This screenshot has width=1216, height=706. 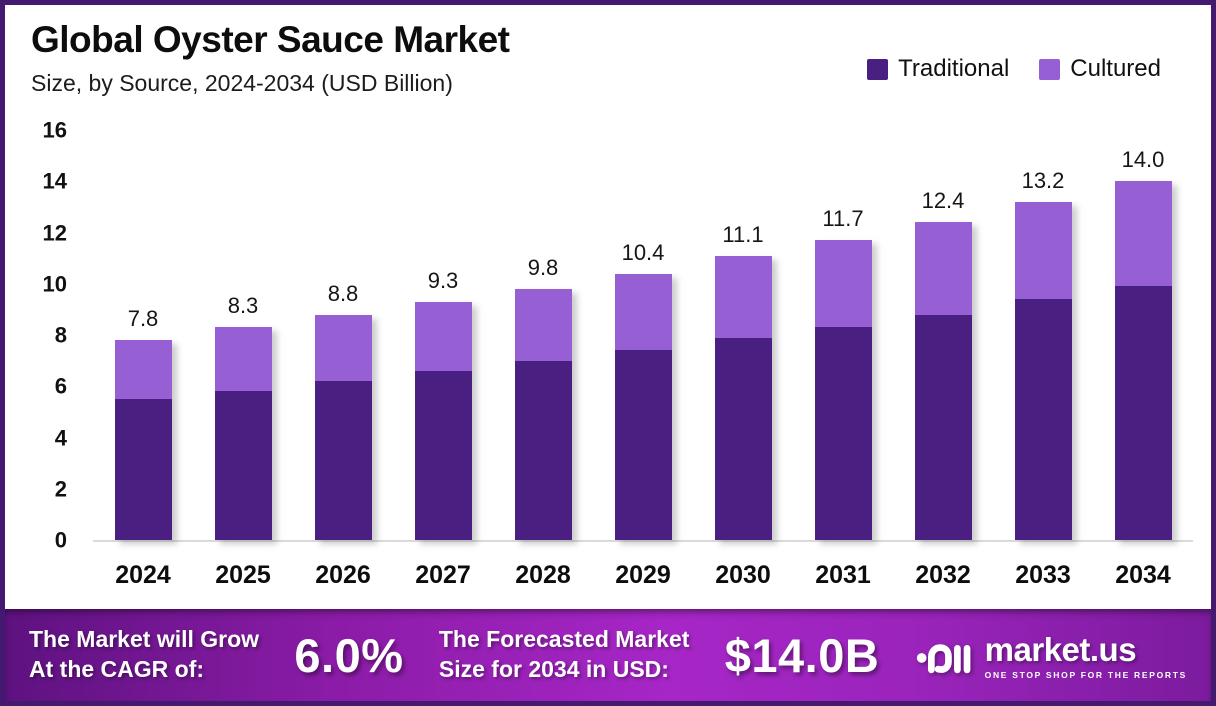 I want to click on x-tick-label: 2028, so click(x=543, y=575).